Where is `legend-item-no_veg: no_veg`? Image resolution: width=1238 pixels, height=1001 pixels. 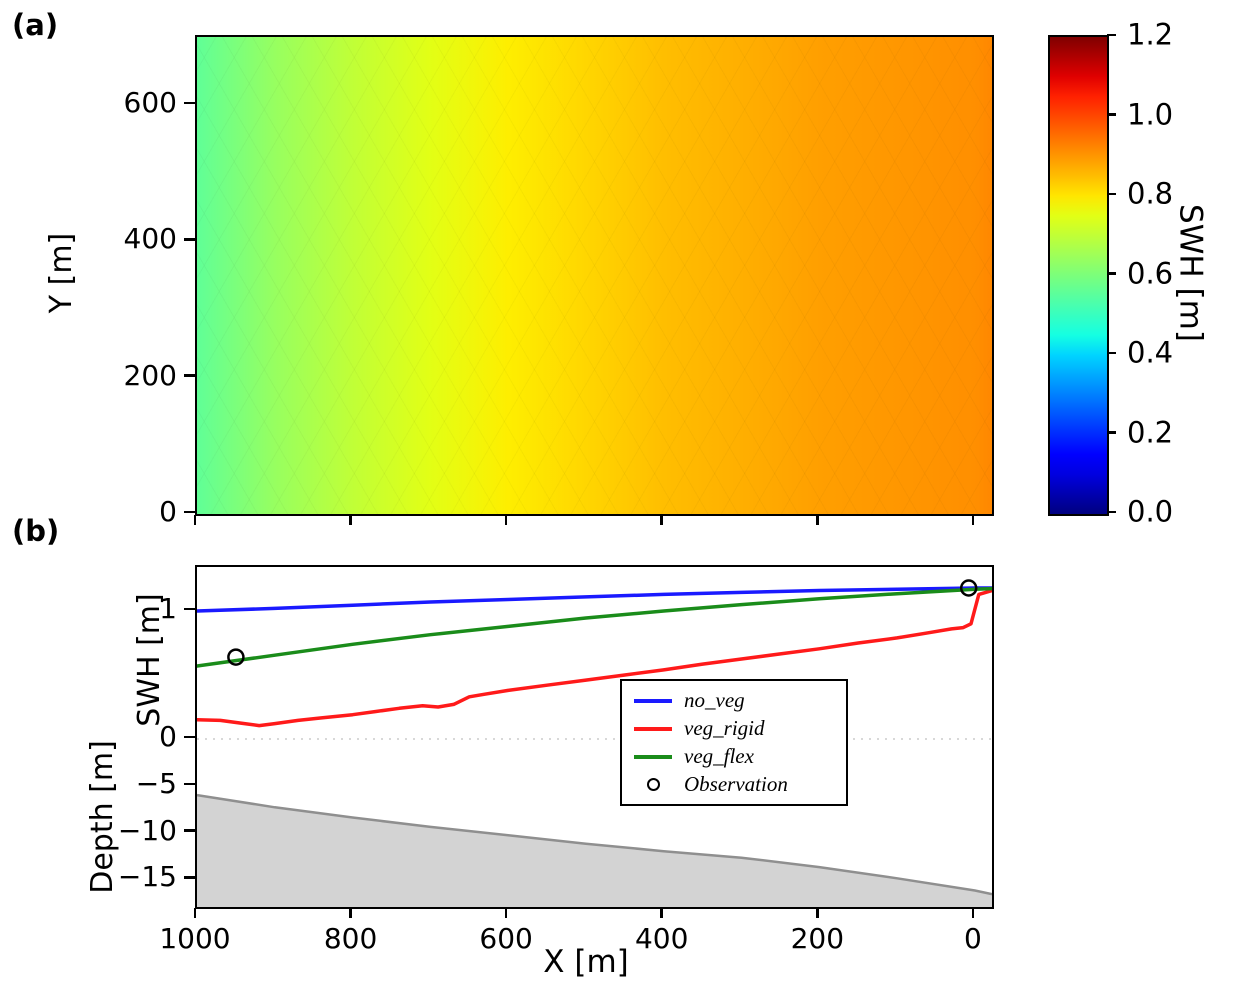
legend-item-no_veg: no_veg is located at coordinates (736, 700).